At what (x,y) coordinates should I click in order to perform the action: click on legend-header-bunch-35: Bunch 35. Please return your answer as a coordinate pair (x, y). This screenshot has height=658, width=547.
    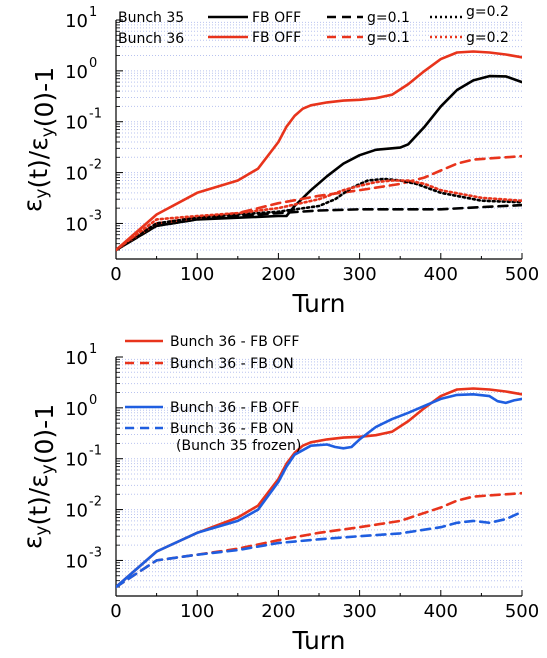
    Looking at the image, I should click on (151, 18).